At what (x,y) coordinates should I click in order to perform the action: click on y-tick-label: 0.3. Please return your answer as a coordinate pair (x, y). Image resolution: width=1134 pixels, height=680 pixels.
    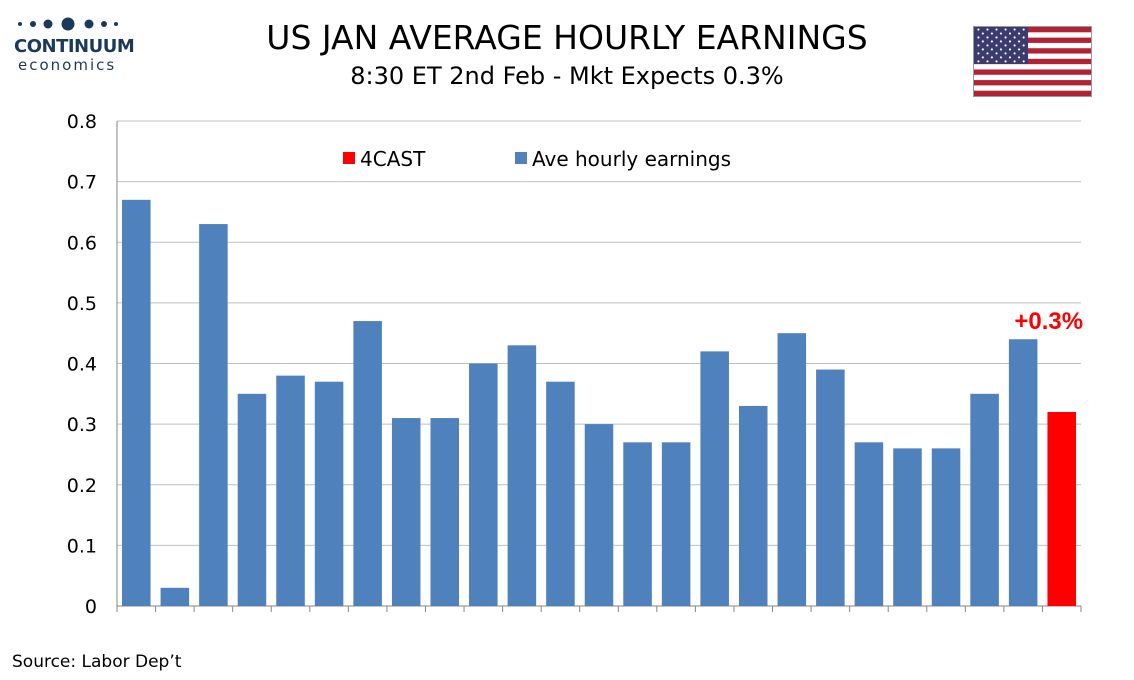
    Looking at the image, I should click on (82, 425).